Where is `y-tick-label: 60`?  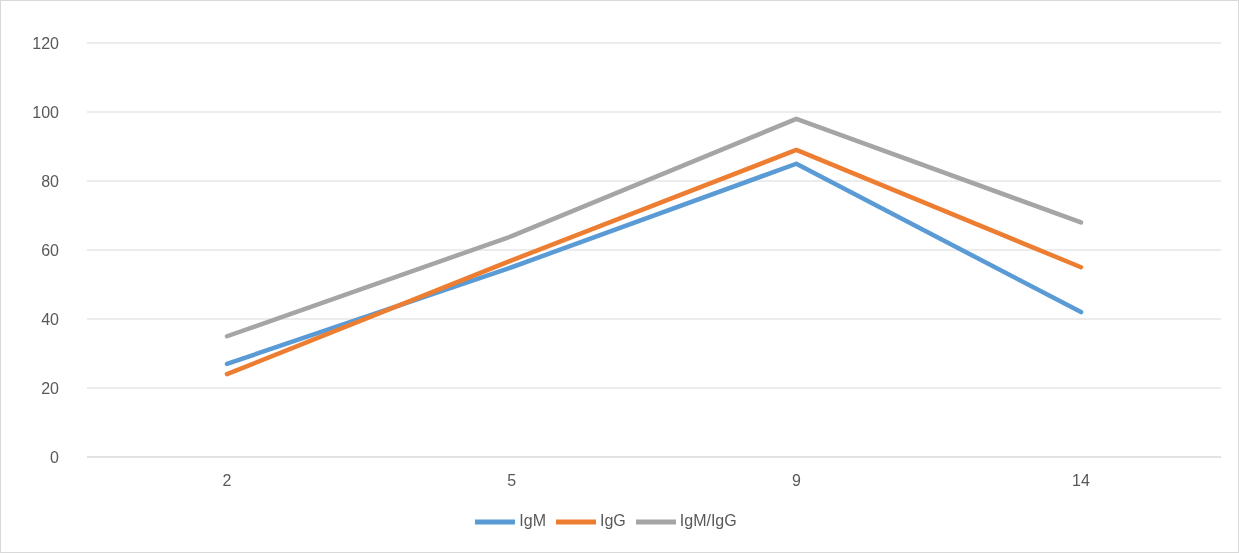
y-tick-label: 60 is located at coordinates (50, 250).